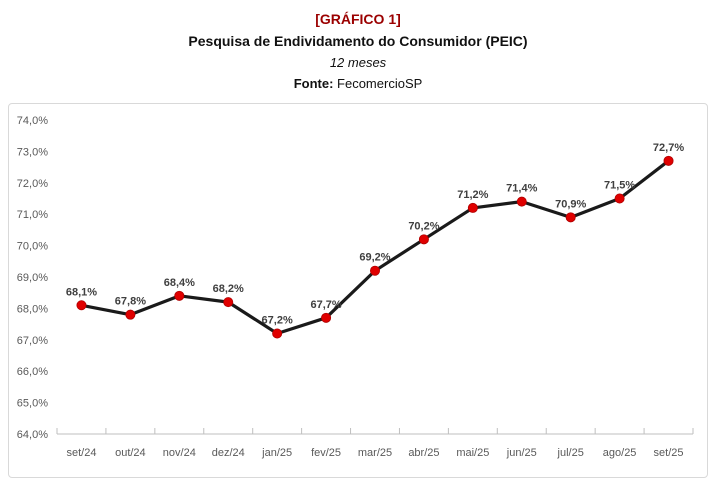  What do you see at coordinates (570, 204) in the screenshot?
I see `data-point-label: 70,9%` at bounding box center [570, 204].